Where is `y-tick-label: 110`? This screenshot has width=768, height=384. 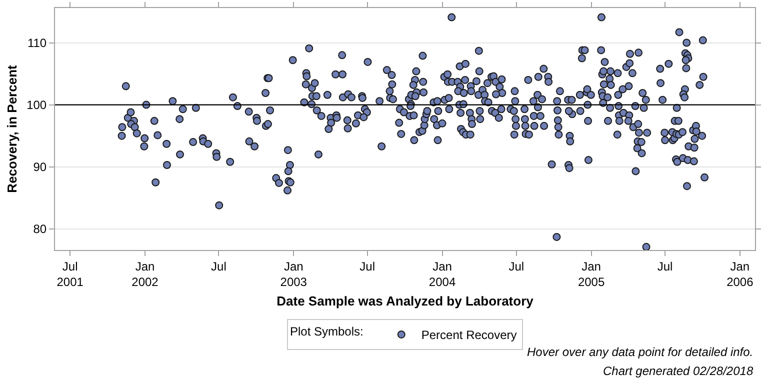
y-tick-label: 110 is located at coordinates (37, 43).